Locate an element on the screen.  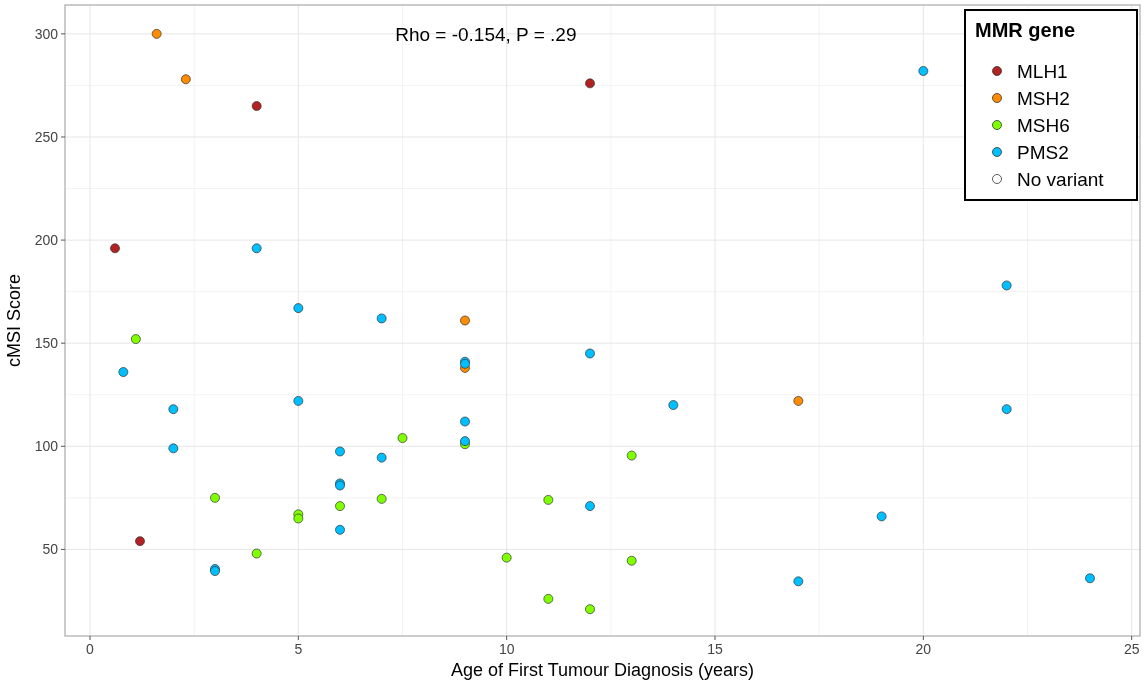
x-tick-label: 15 is located at coordinates (715, 649).